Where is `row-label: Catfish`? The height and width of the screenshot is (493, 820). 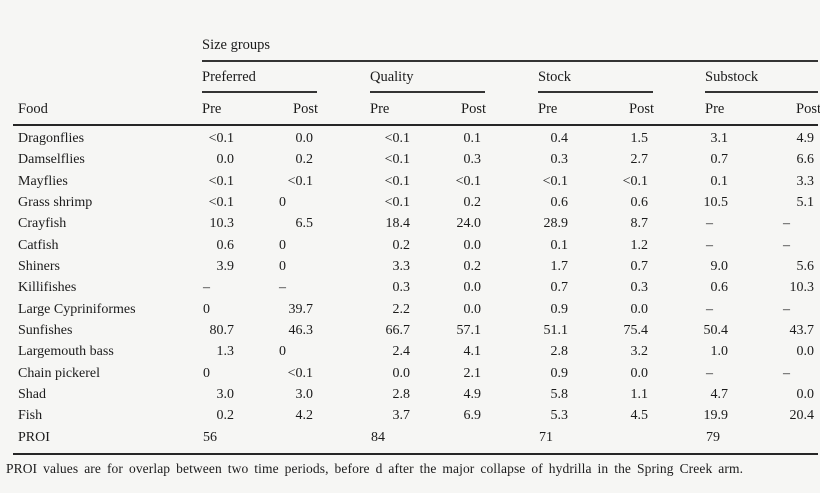 row-label: Catfish is located at coordinates (38, 245).